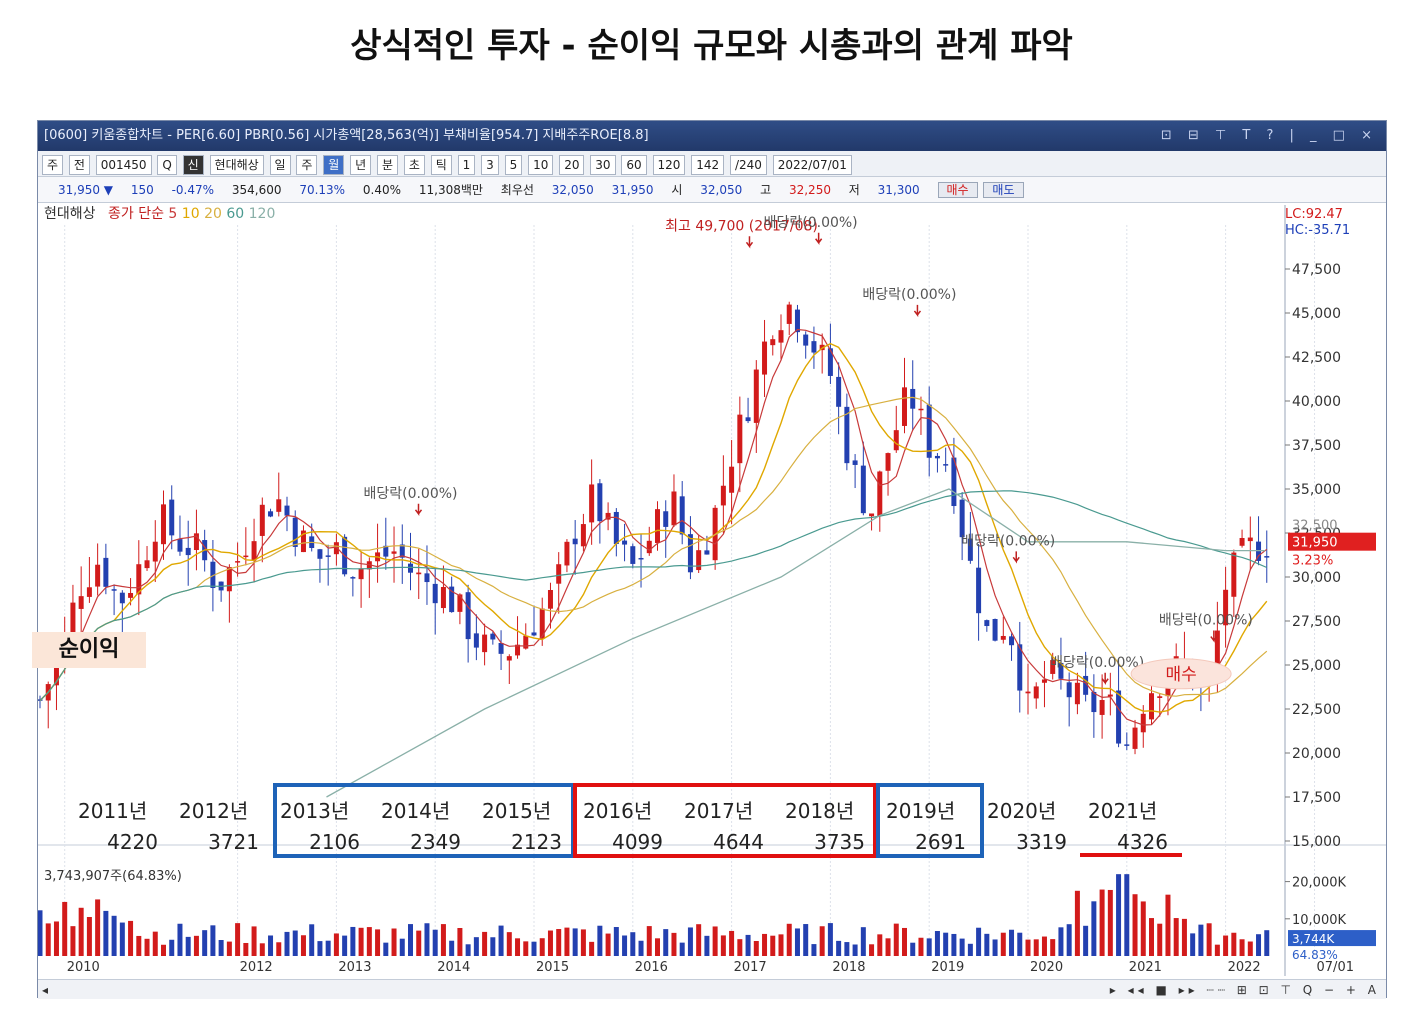 The height and width of the screenshot is (1027, 1423). What do you see at coordinates (315, 811) in the screenshot?
I see `income-year: 2013년` at bounding box center [315, 811].